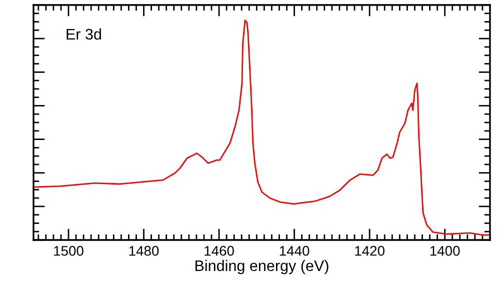  Describe the element at coordinates (83, 34) in the screenshot. I see `annotation: Er 3d` at that location.